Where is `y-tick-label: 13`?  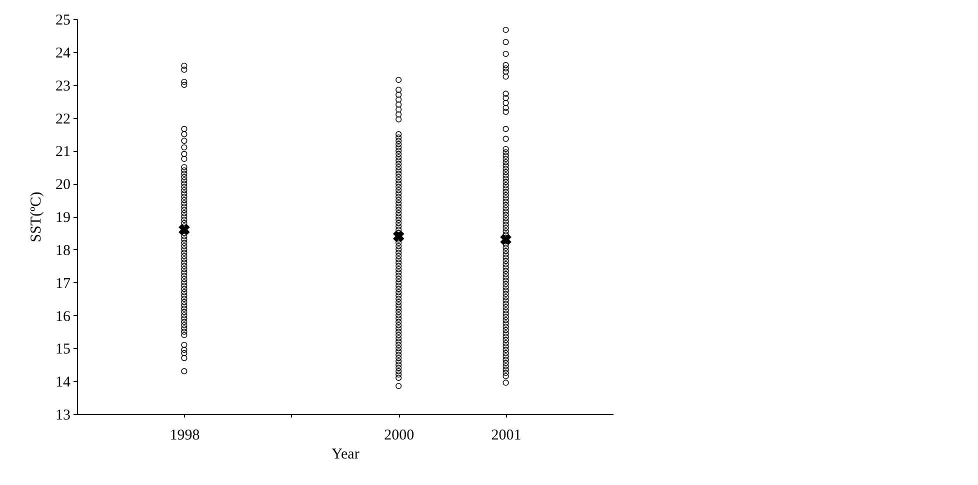 y-tick-label: 13 is located at coordinates (63, 416).